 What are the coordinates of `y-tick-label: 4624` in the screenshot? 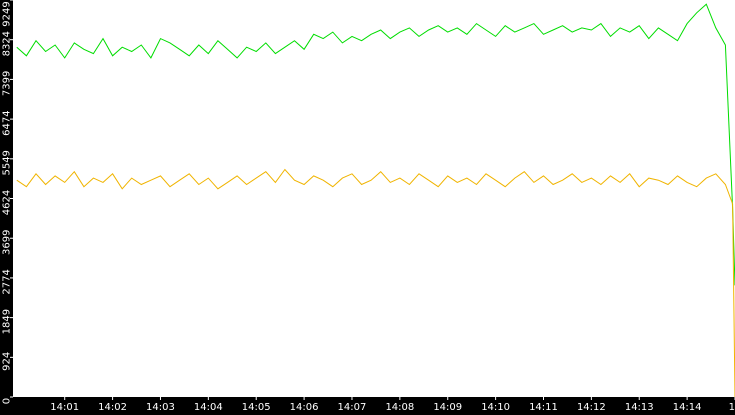 It's located at (7, 202).